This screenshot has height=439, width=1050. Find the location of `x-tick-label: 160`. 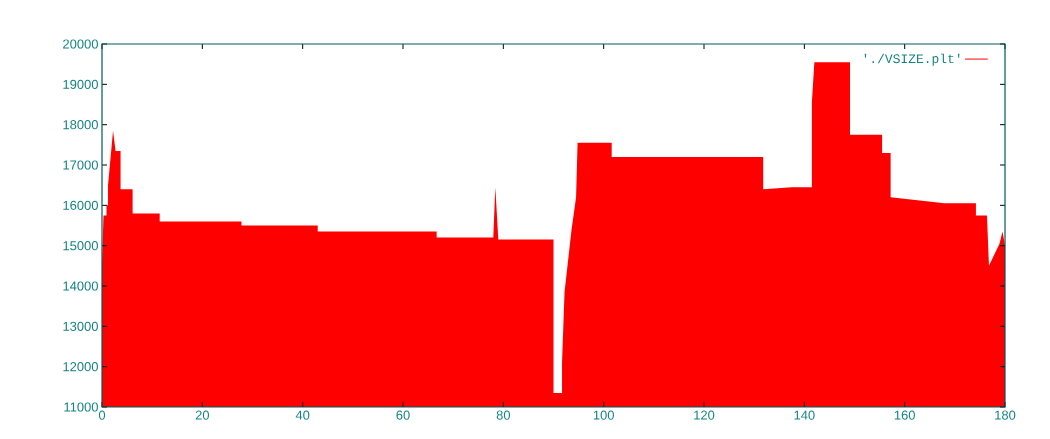

x-tick-label: 160 is located at coordinates (904, 415).